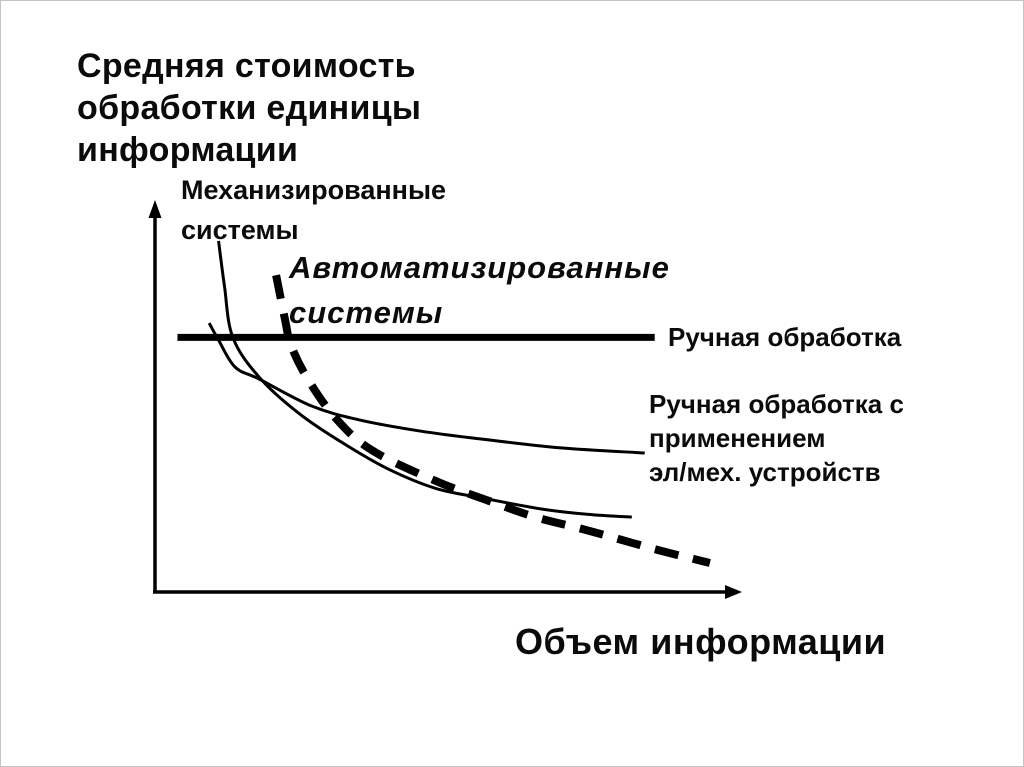 The image size is (1024, 767). What do you see at coordinates (366, 312) in the screenshot?
I see `label-automated-line-2: системы` at bounding box center [366, 312].